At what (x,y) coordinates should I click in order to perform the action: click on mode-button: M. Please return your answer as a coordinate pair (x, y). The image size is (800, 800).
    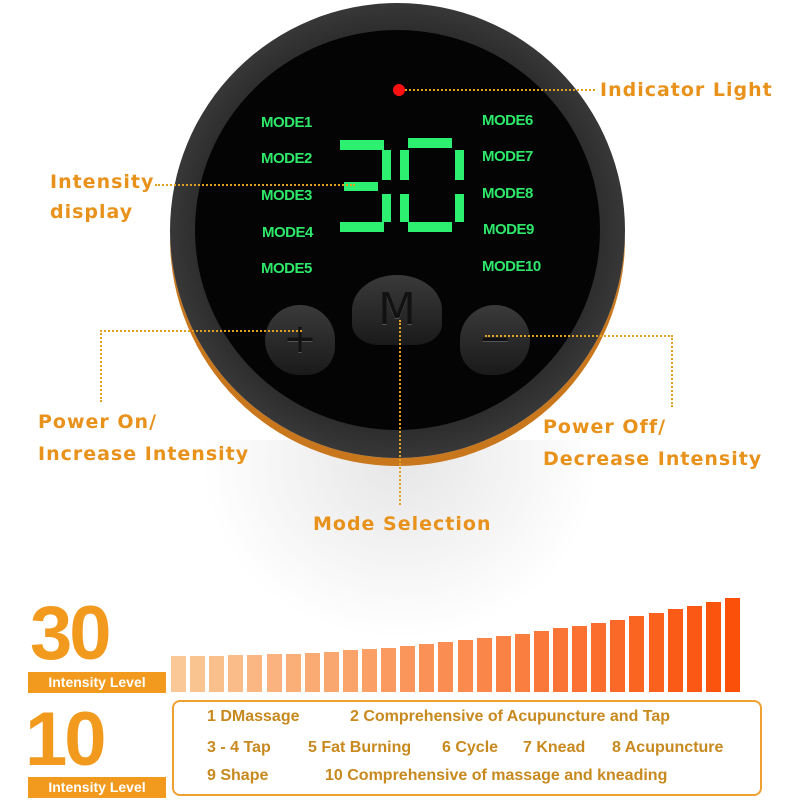
    Looking at the image, I should click on (397, 310).